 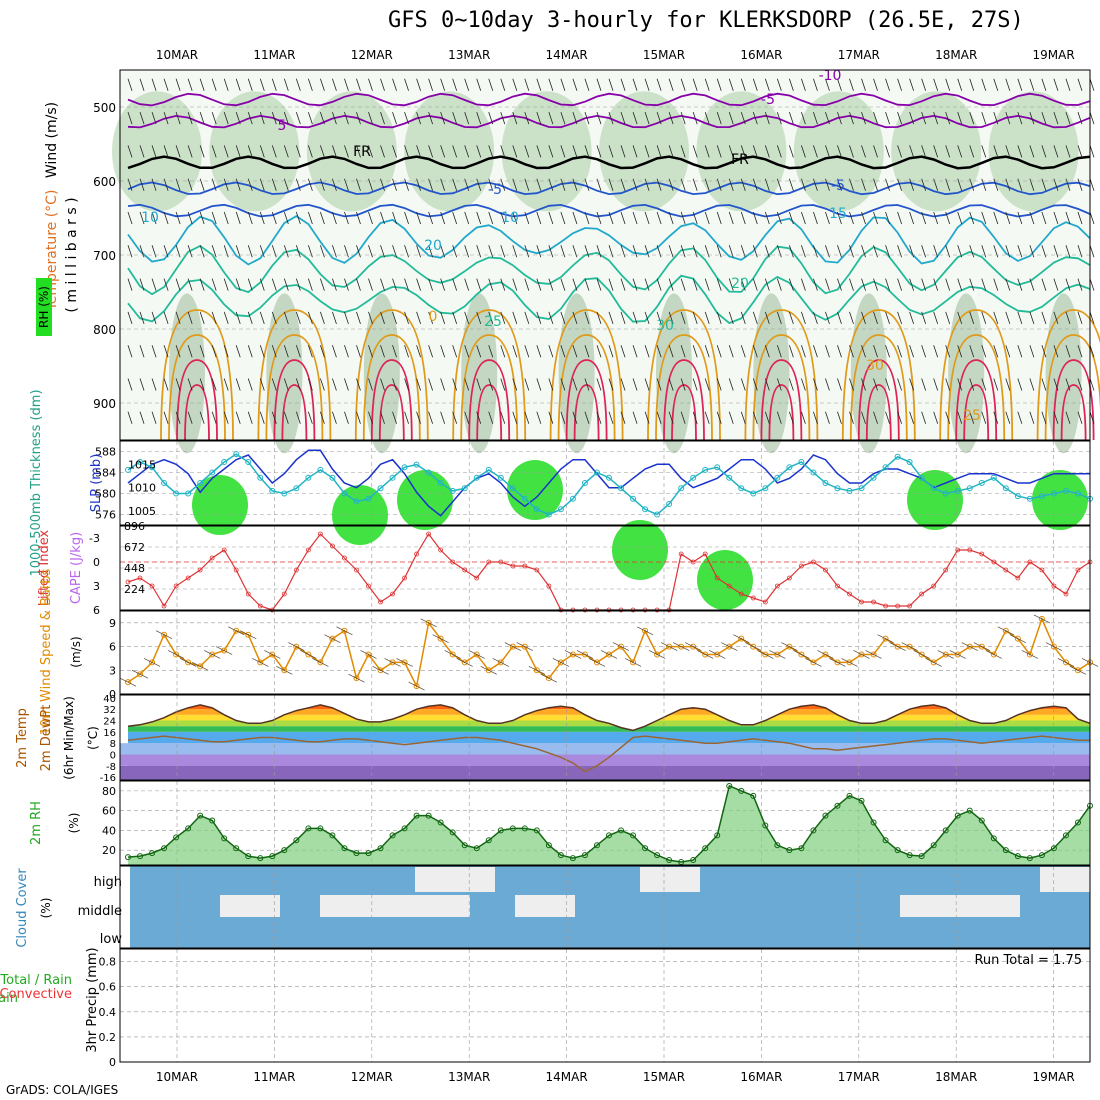 I want to click on bottom-date-label: 16MAR, so click(x=761, y=1077).